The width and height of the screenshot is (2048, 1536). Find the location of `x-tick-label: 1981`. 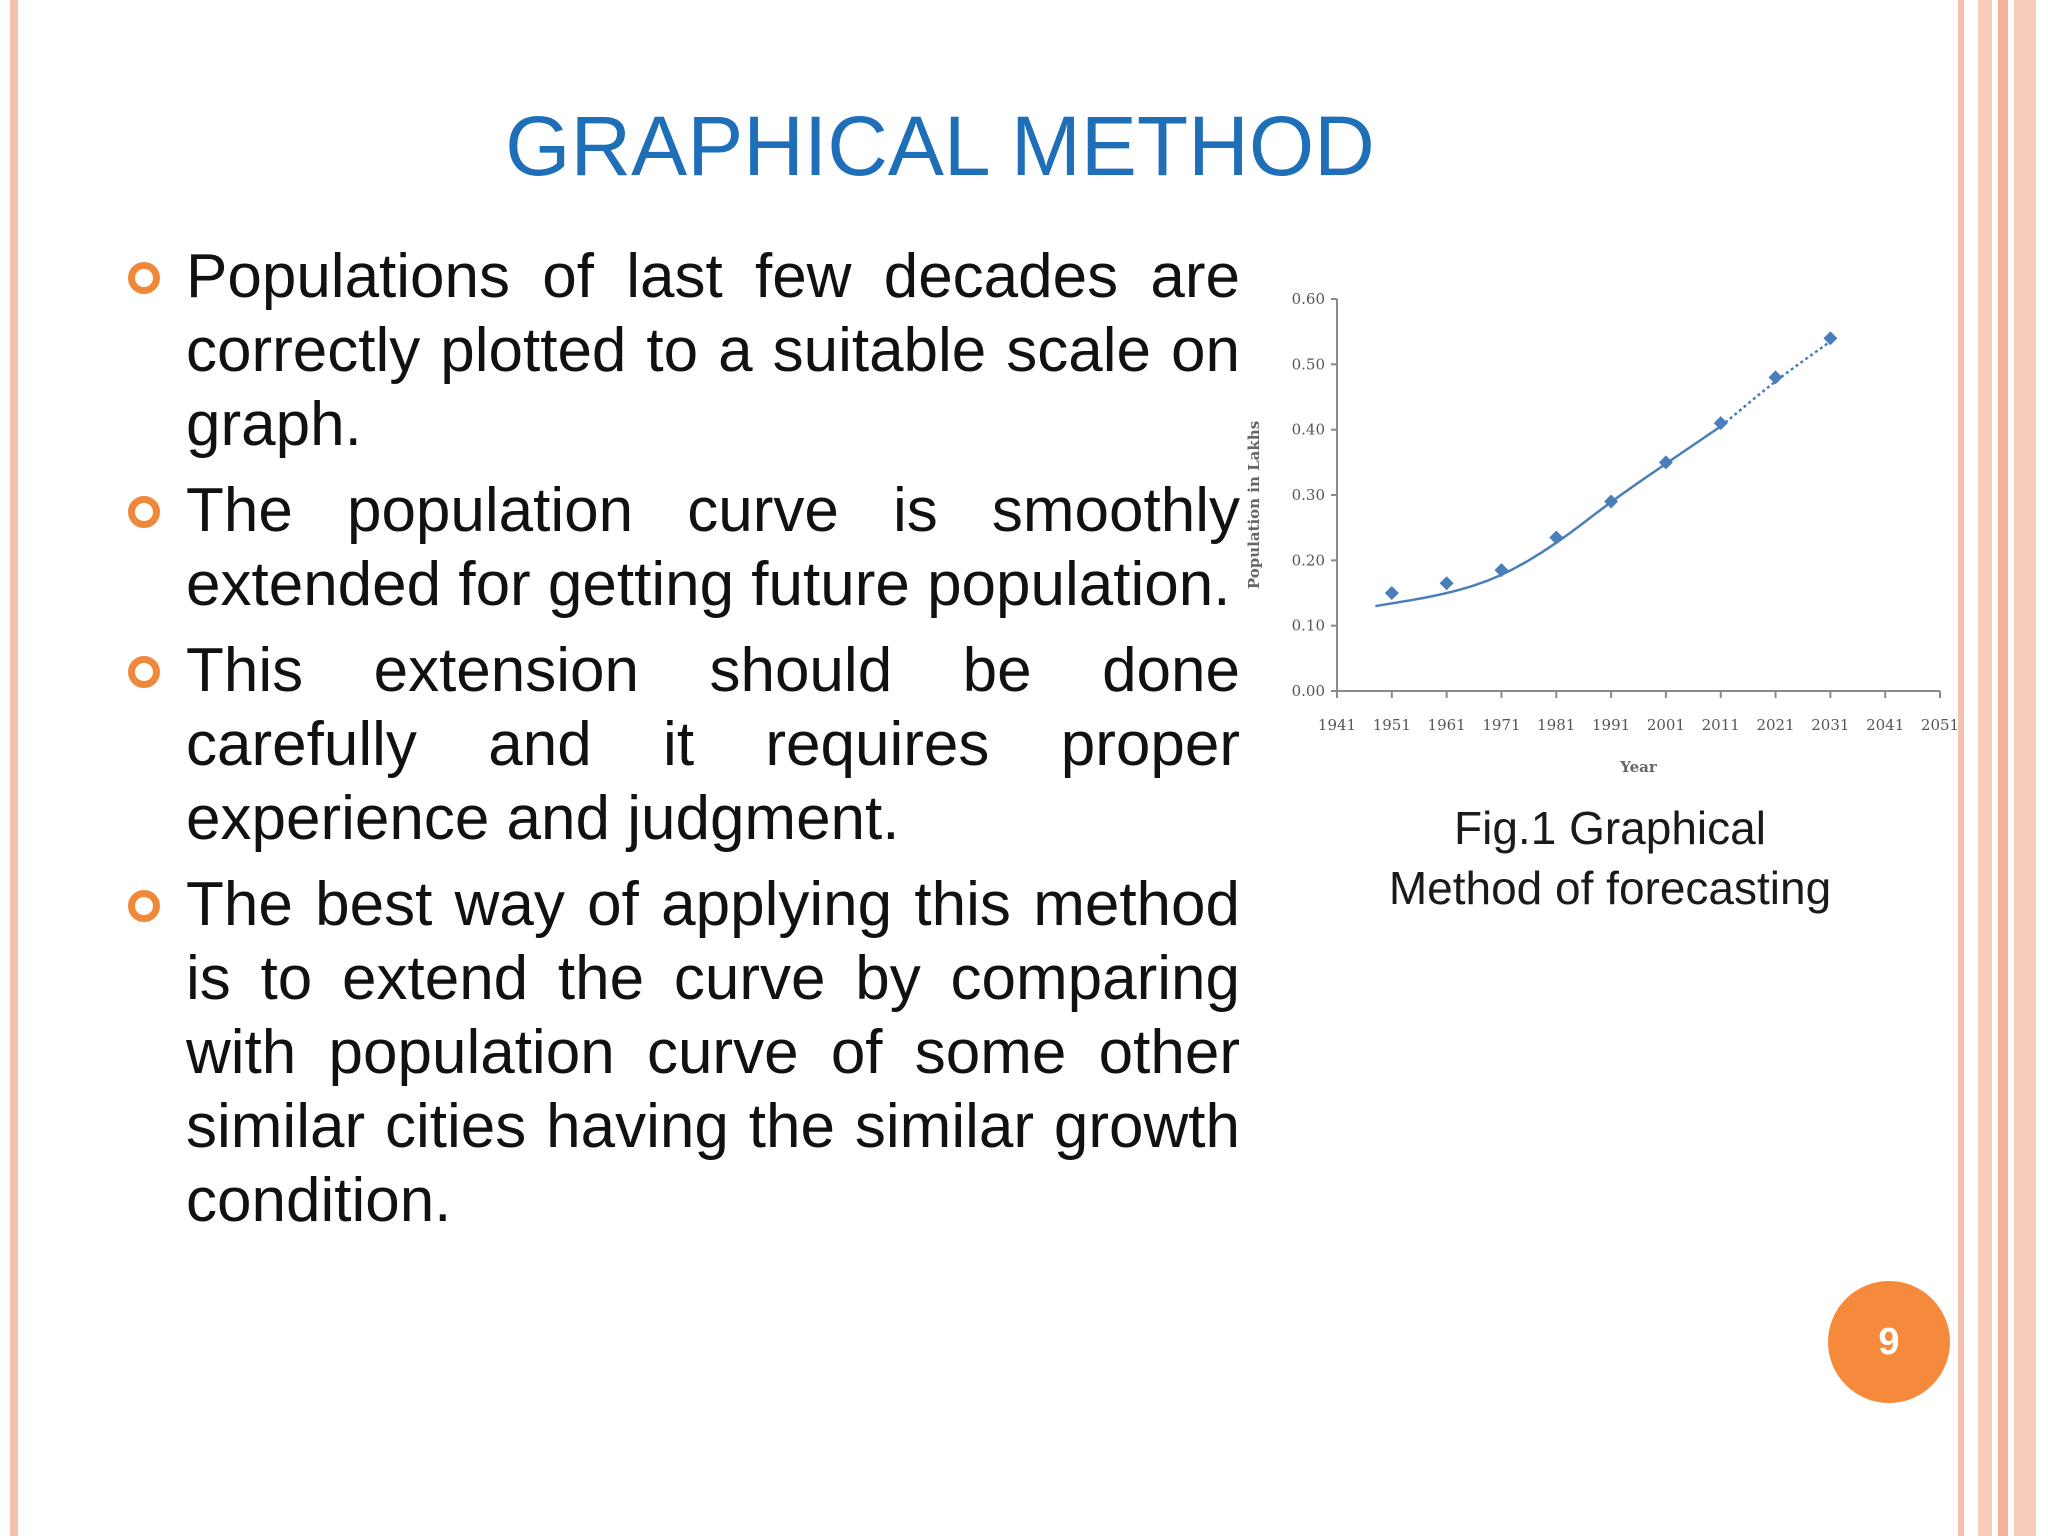

x-tick-label: 1981 is located at coordinates (1556, 725).